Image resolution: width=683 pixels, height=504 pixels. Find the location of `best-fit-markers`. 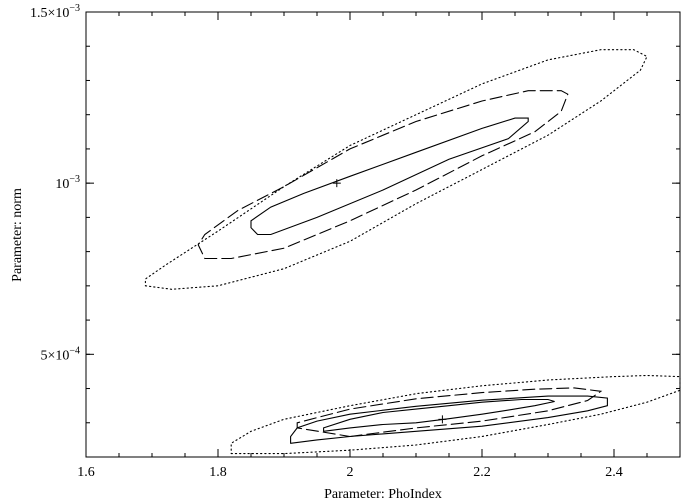

best-fit-markers is located at coordinates (389, 301).